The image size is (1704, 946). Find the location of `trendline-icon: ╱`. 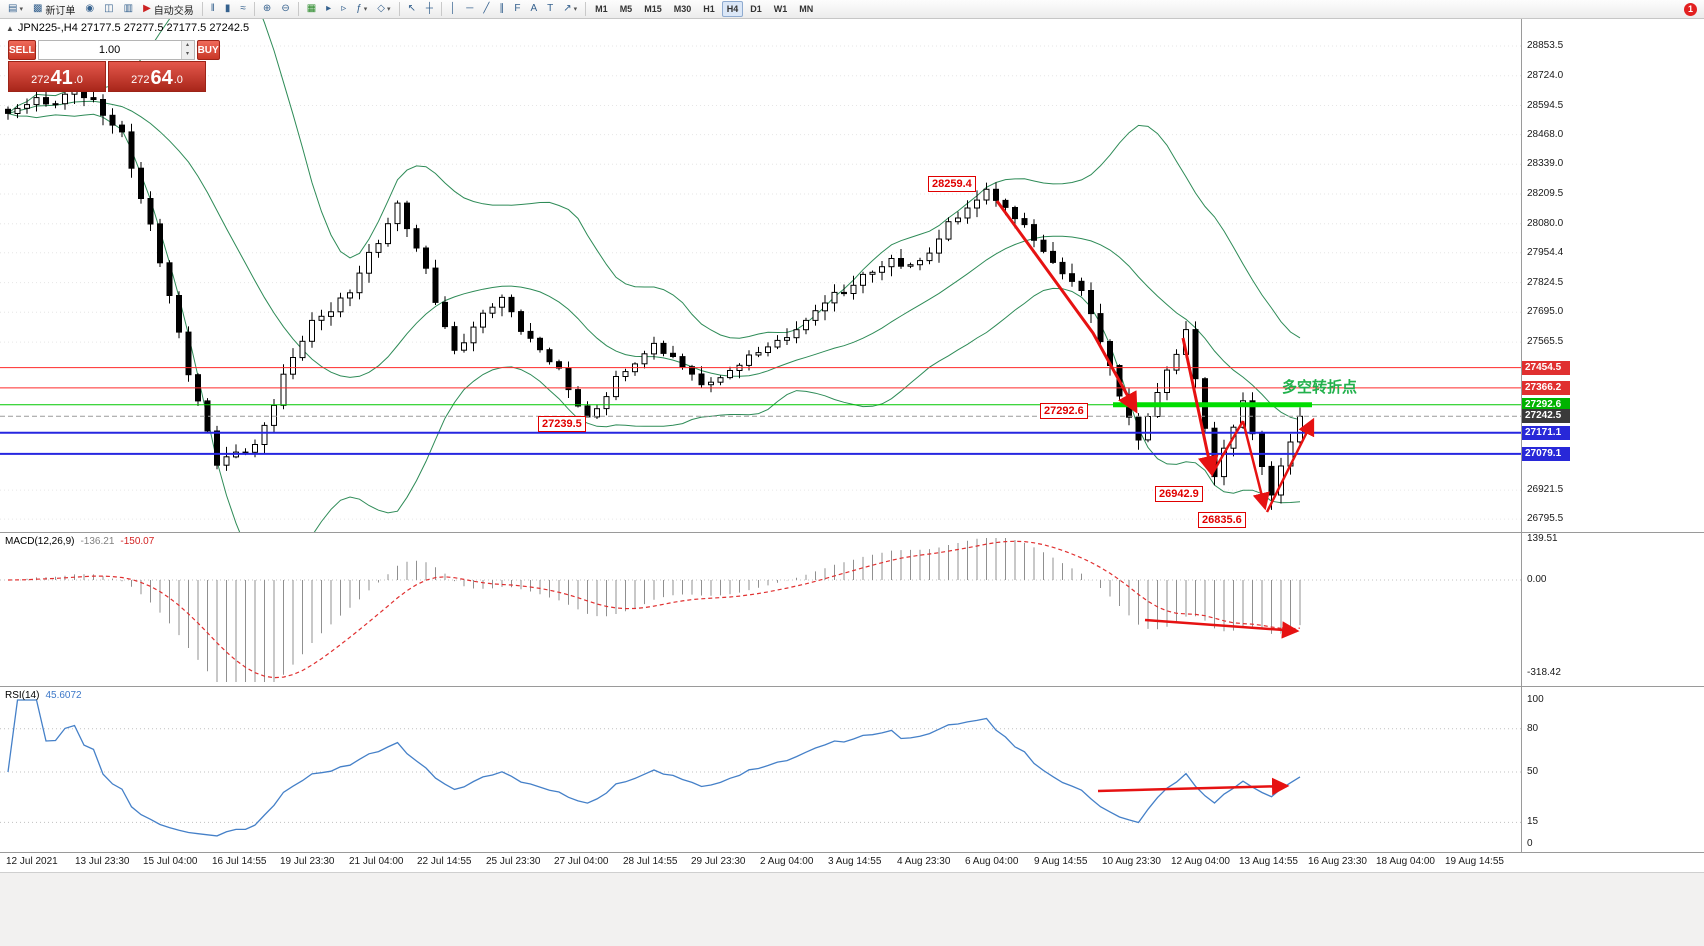

trendline-icon: ╱ is located at coordinates (486, 8).